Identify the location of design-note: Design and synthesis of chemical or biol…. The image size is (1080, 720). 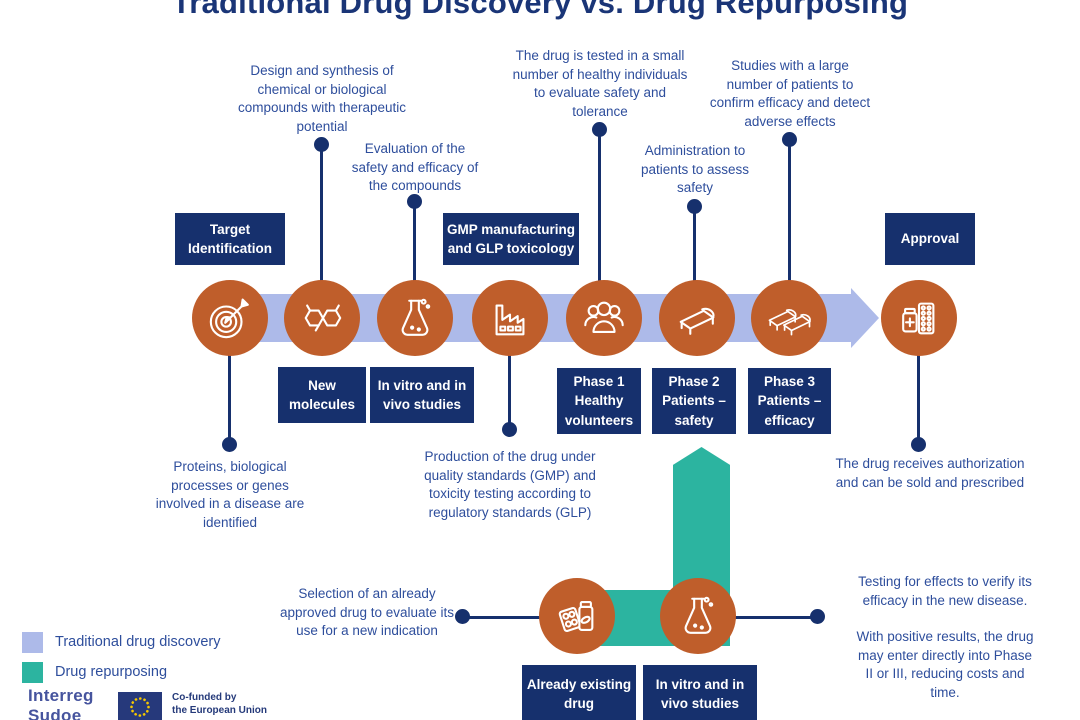
(322, 98).